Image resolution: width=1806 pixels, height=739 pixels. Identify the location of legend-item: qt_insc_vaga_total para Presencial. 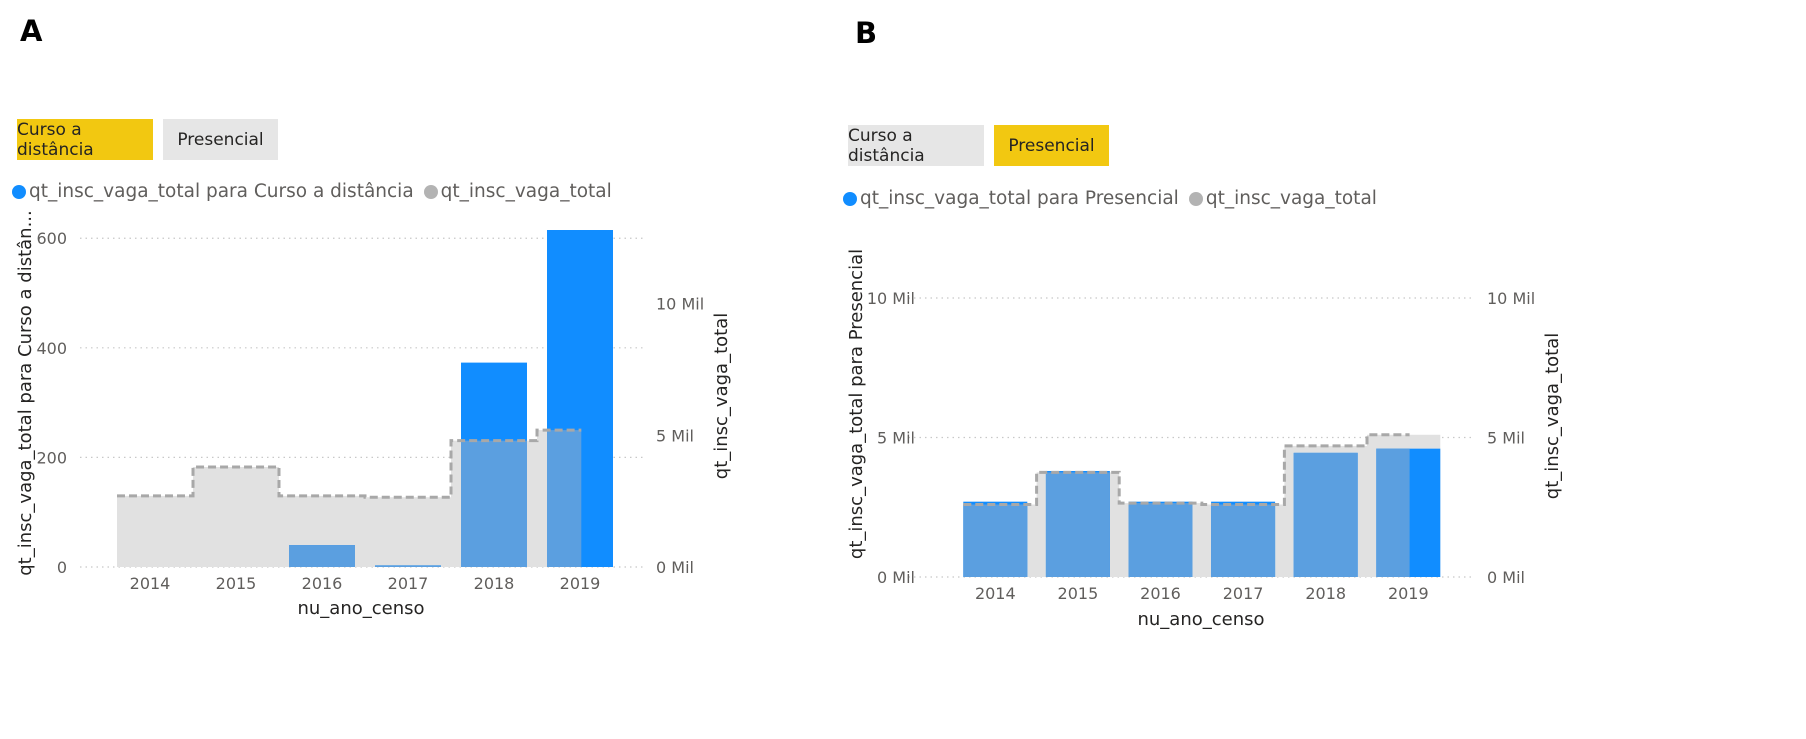
(1011, 198).